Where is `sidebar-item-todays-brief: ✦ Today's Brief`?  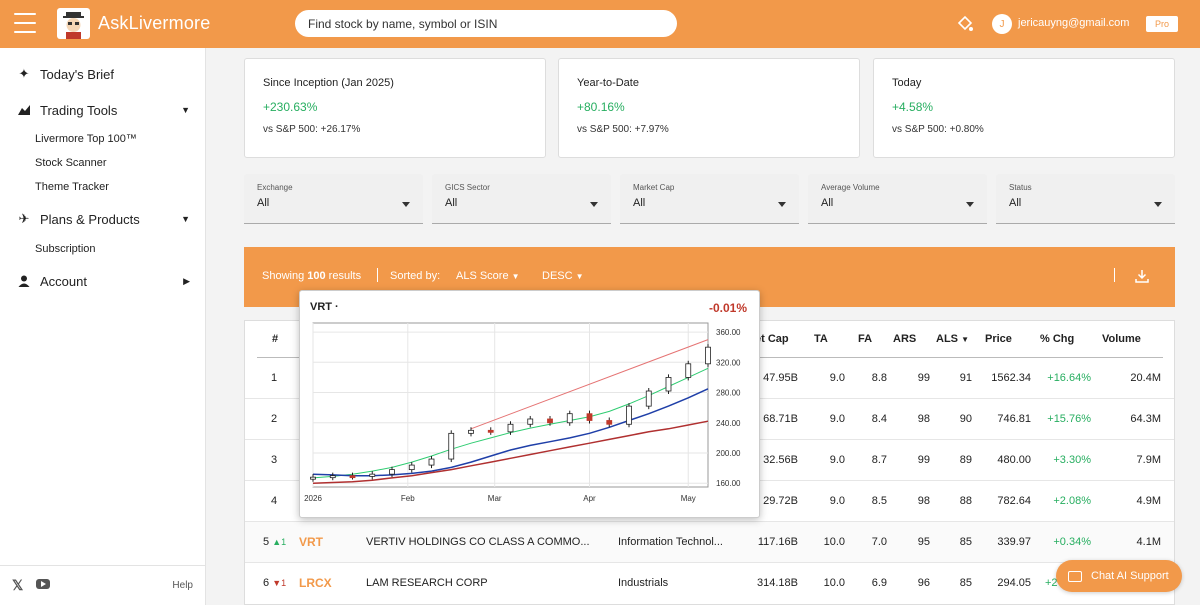
sidebar-item-todays-brief: ✦ Today's Brief is located at coordinates (106, 74).